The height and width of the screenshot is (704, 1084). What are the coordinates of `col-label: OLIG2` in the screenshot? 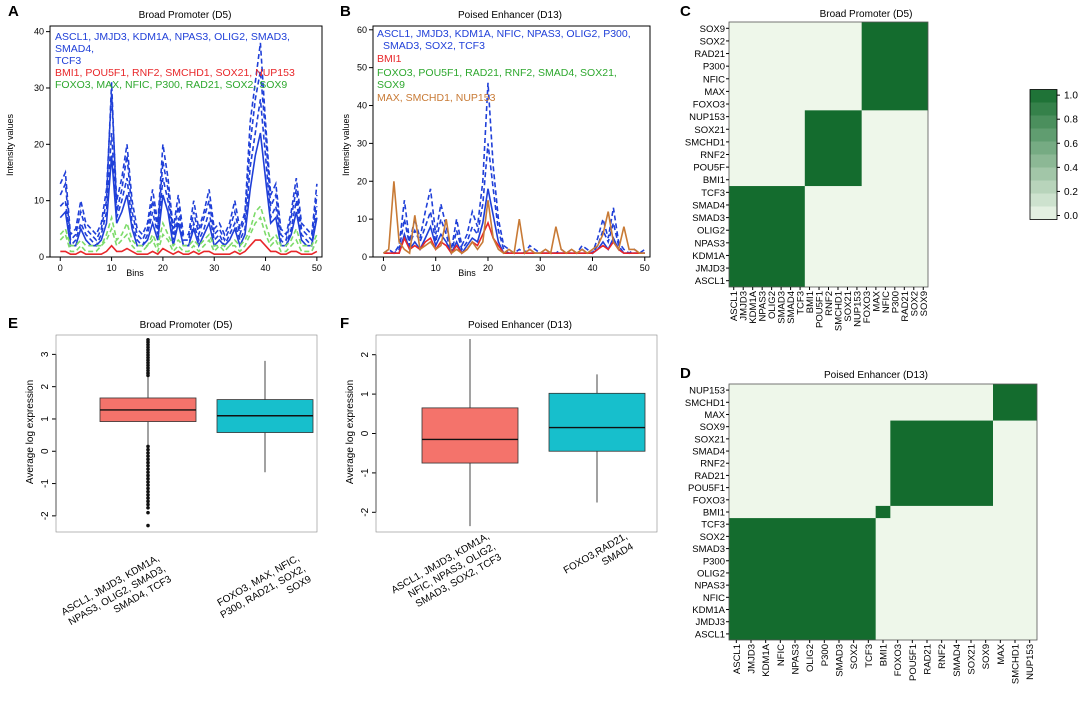 It's located at (772, 305).